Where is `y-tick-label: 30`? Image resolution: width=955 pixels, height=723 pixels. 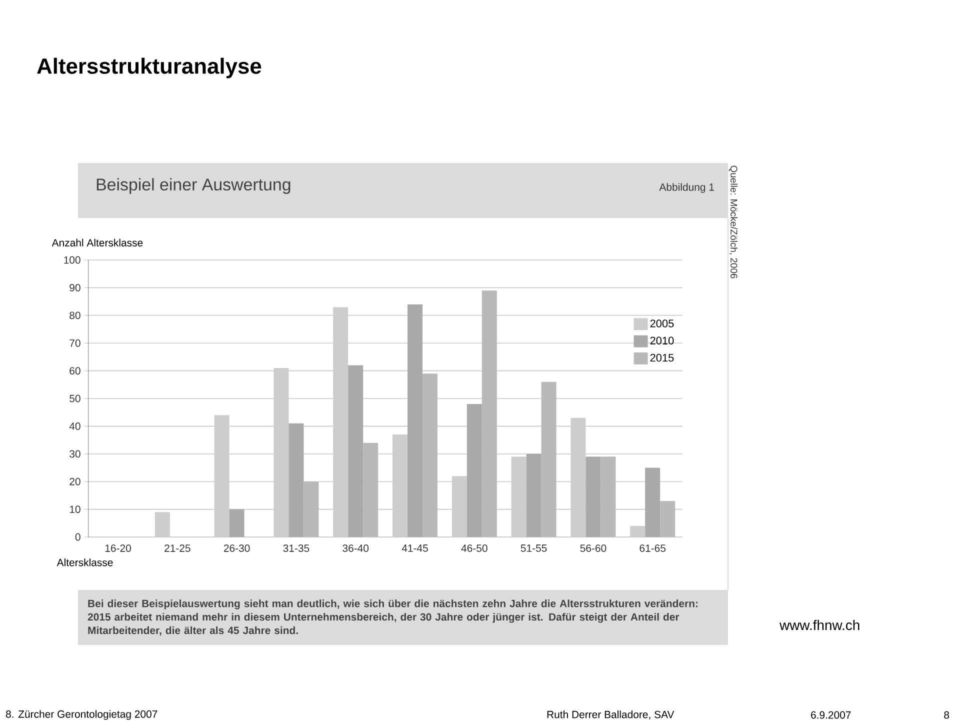
y-tick-label: 30 is located at coordinates (75, 454).